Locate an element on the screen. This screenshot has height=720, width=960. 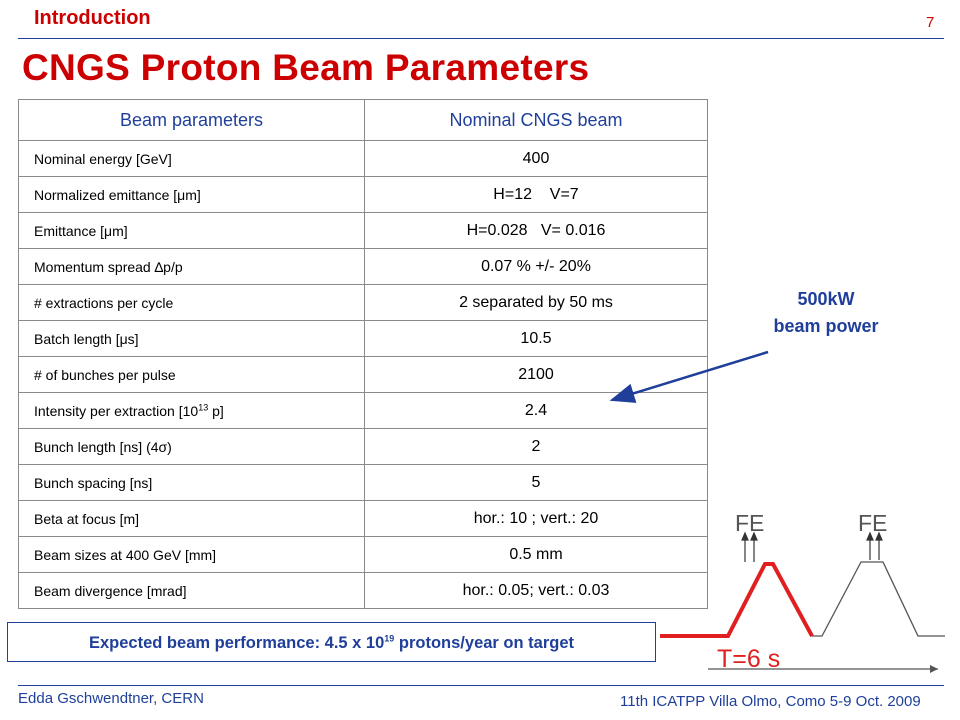
table-row: Bunch spacing [ns] 5 is located at coordinates (363, 482).